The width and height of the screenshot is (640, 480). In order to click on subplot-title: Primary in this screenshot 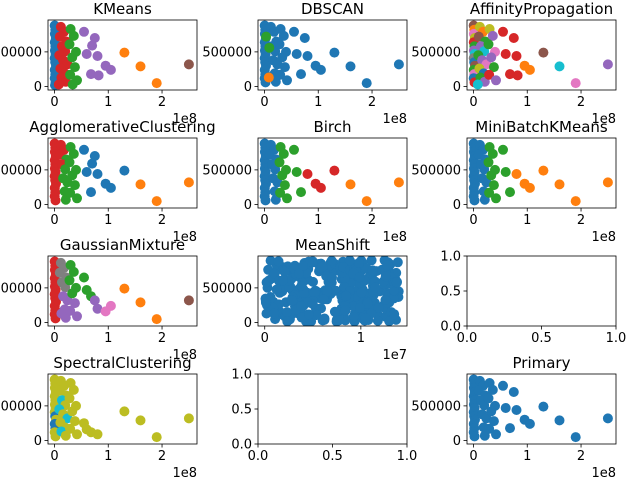, I will do `click(542, 363)`.